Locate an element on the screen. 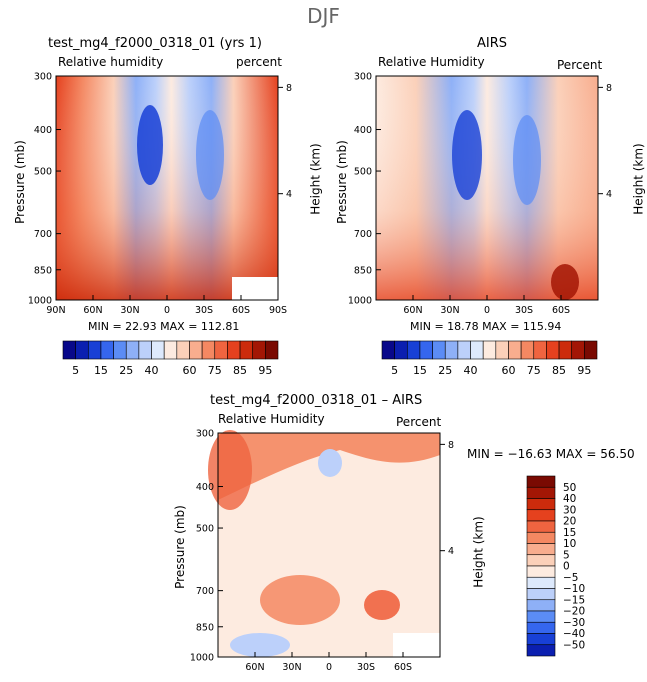 The width and height of the screenshot is (647, 682). panel1-units: percent is located at coordinates (259, 62).